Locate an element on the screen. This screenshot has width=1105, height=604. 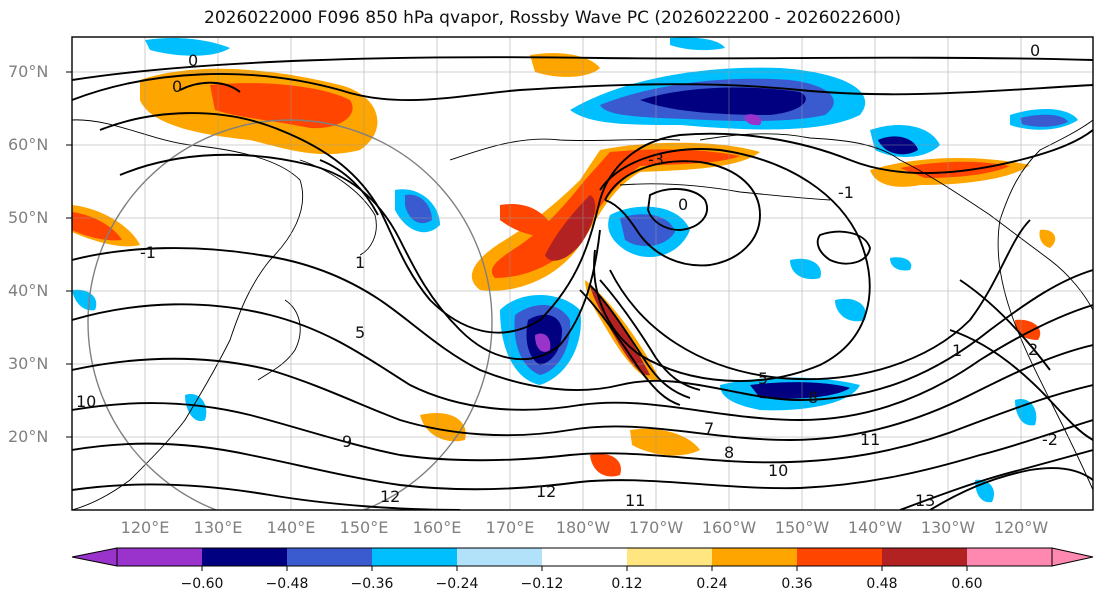
contour-label: -3 is located at coordinates (656, 159).